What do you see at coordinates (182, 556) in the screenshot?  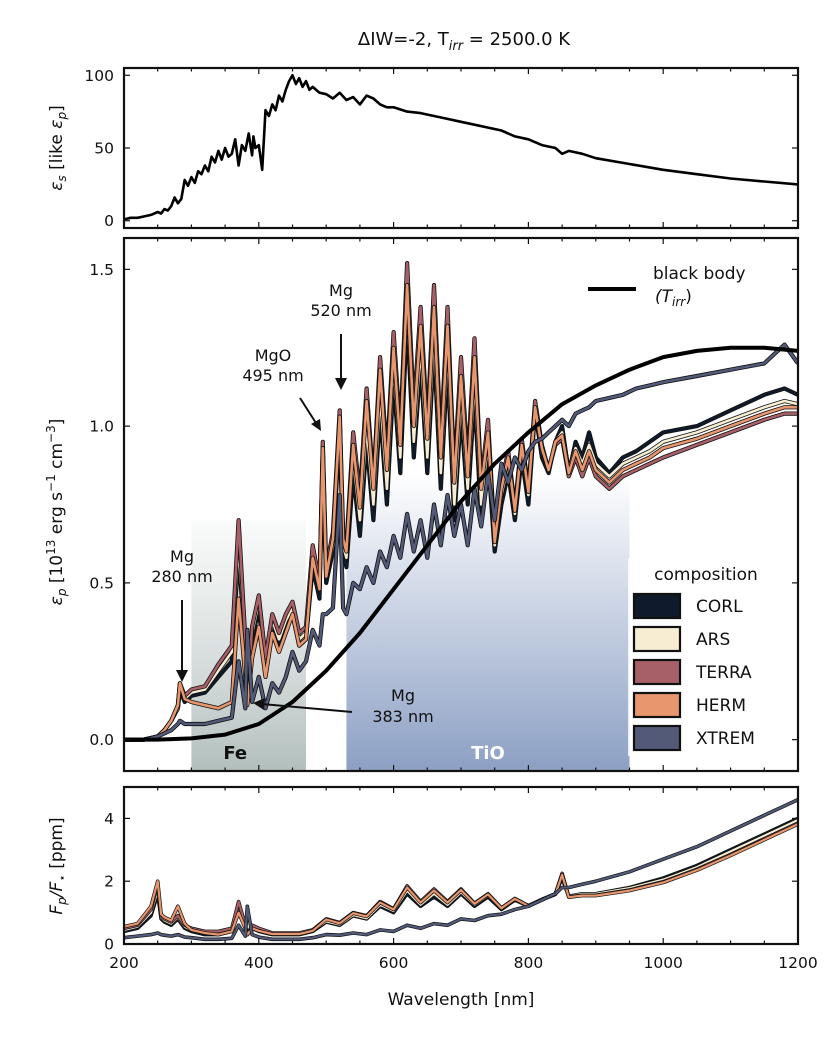 I see `annotation-mg-280-line1: Mg` at bounding box center [182, 556].